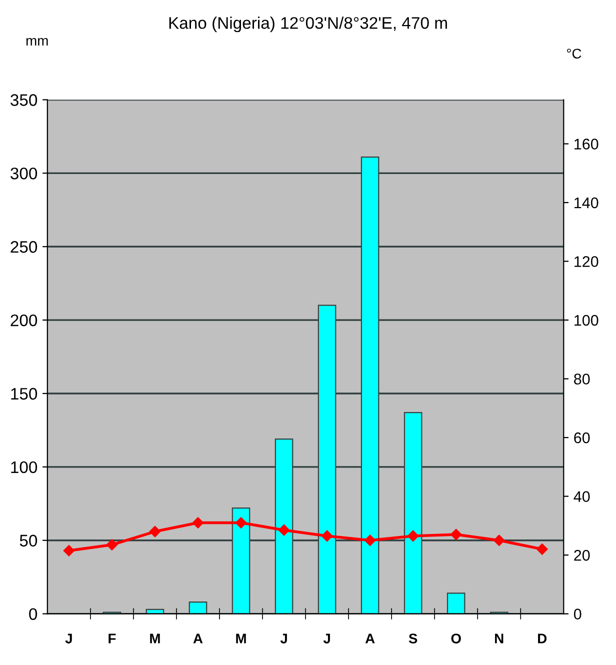 Image resolution: width=616 pixels, height=665 pixels. What do you see at coordinates (574, 53) in the screenshot?
I see `y2-axis-title: °C` at bounding box center [574, 53].